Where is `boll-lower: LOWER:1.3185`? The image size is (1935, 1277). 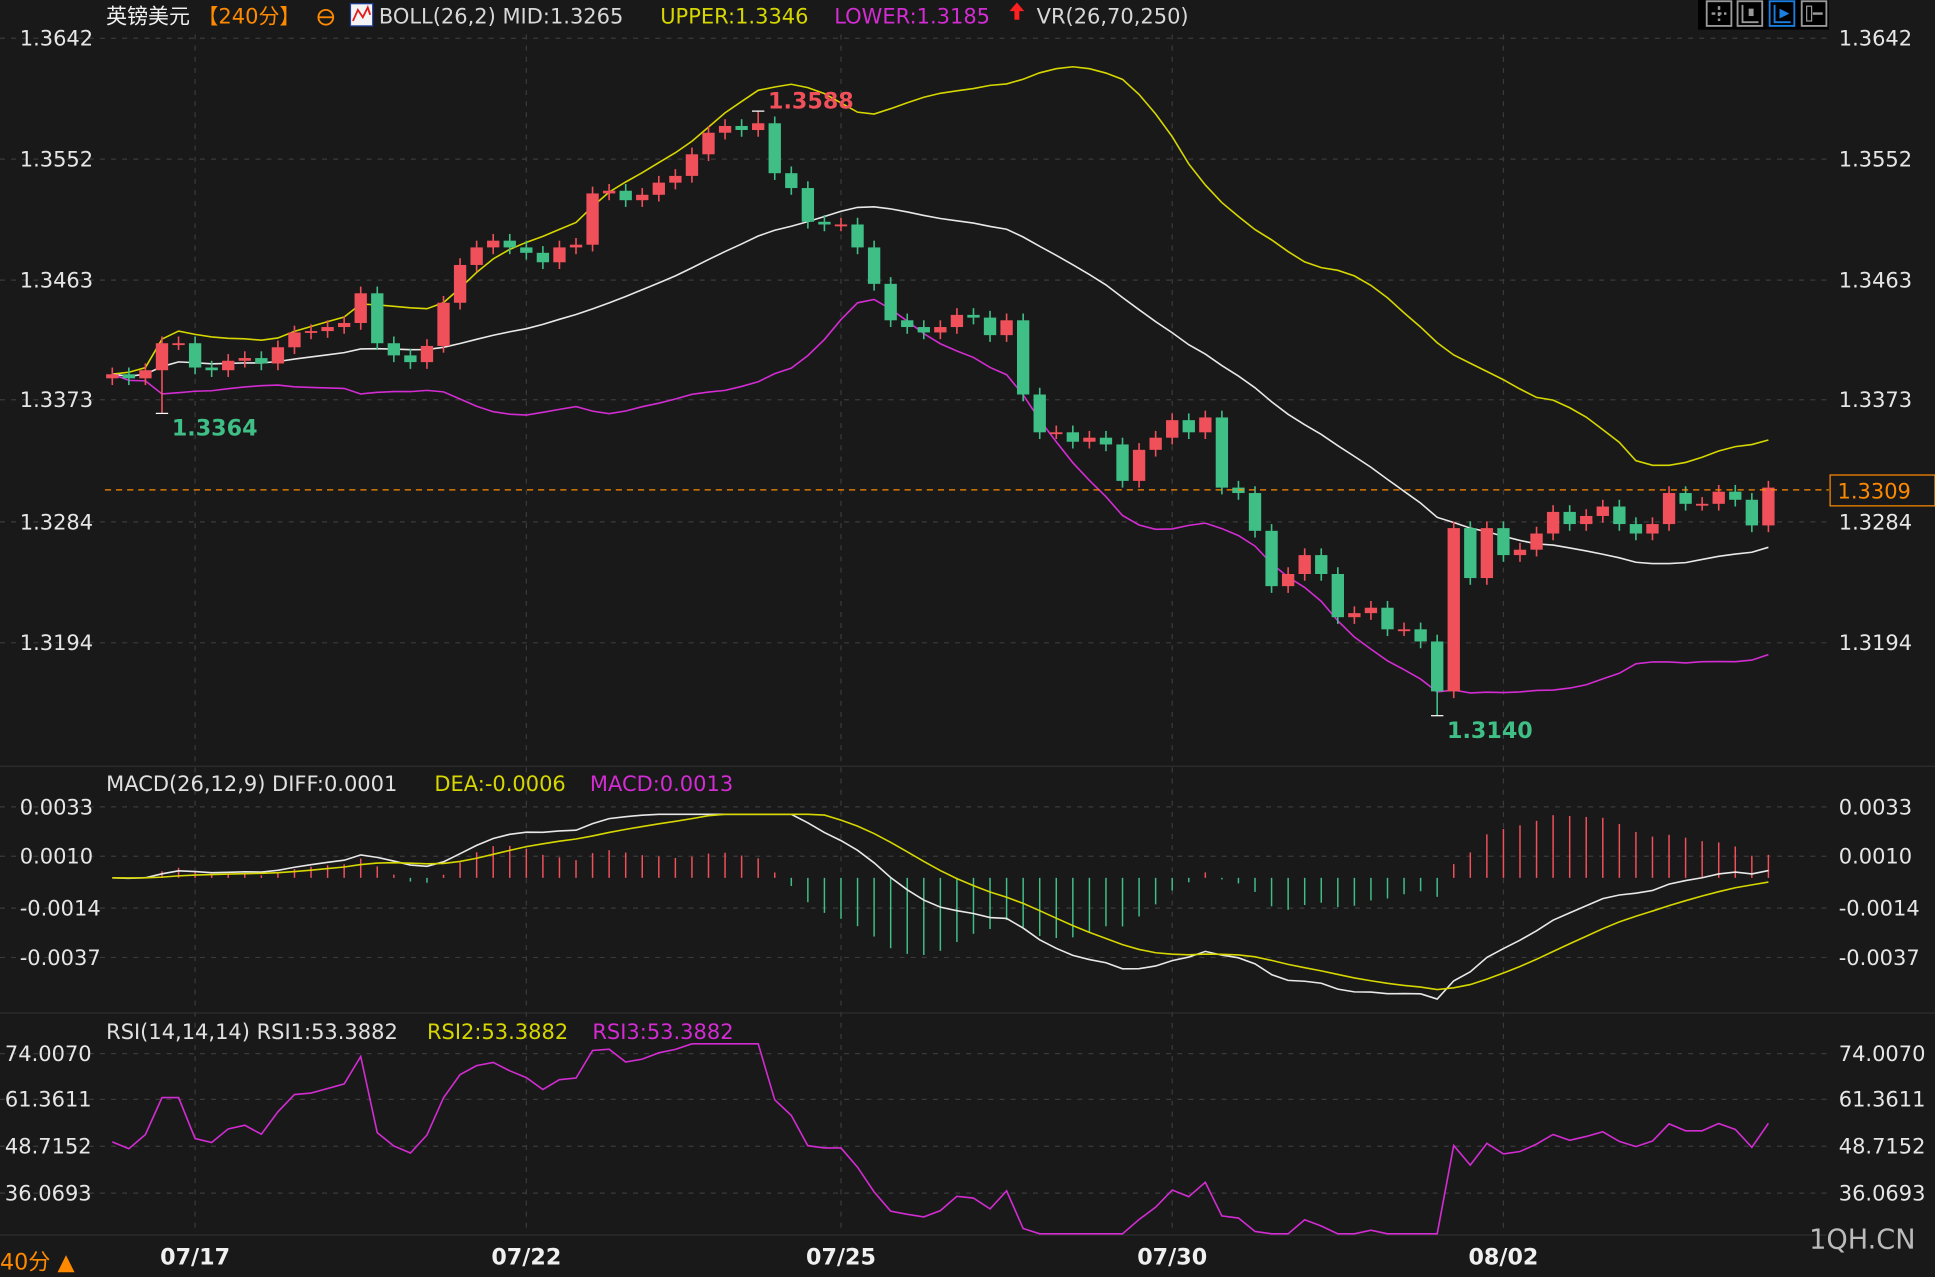 boll-lower: LOWER:1.3185 is located at coordinates (912, 16).